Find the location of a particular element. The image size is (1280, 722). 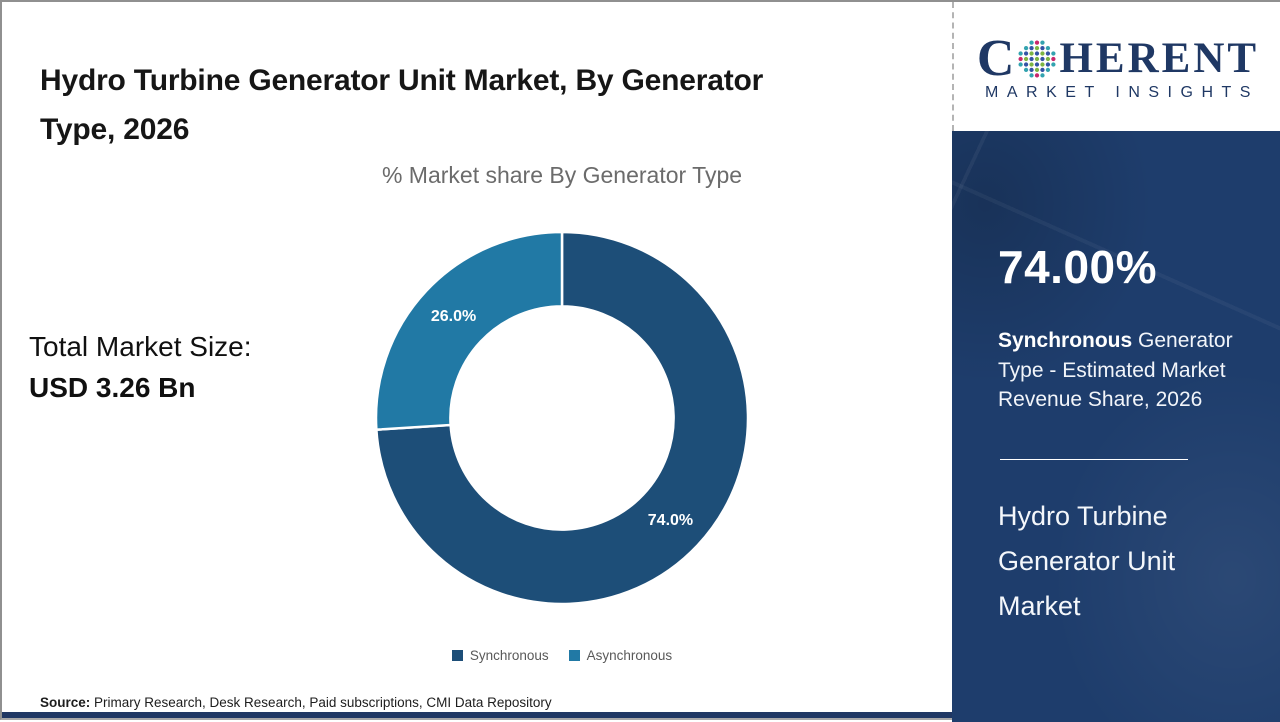

source-label: Source: is located at coordinates (65, 702).